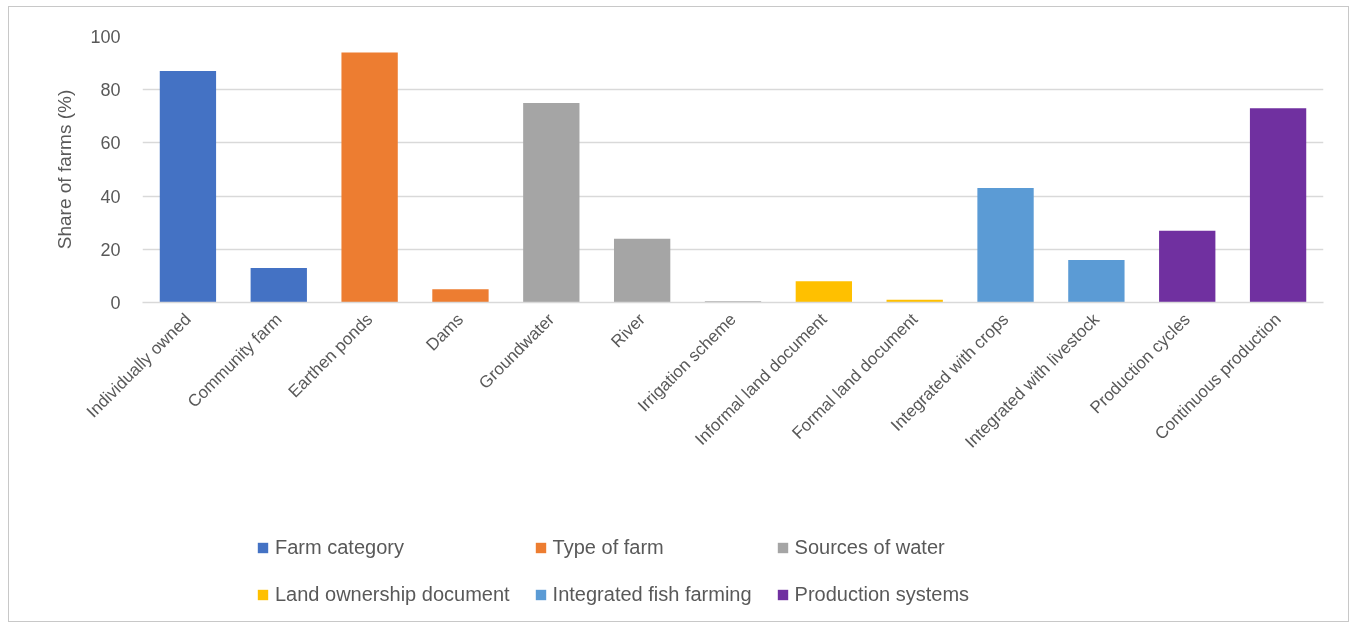 The image size is (1354, 625). I want to click on y-axis-title: Share of farms (%), so click(65, 169).